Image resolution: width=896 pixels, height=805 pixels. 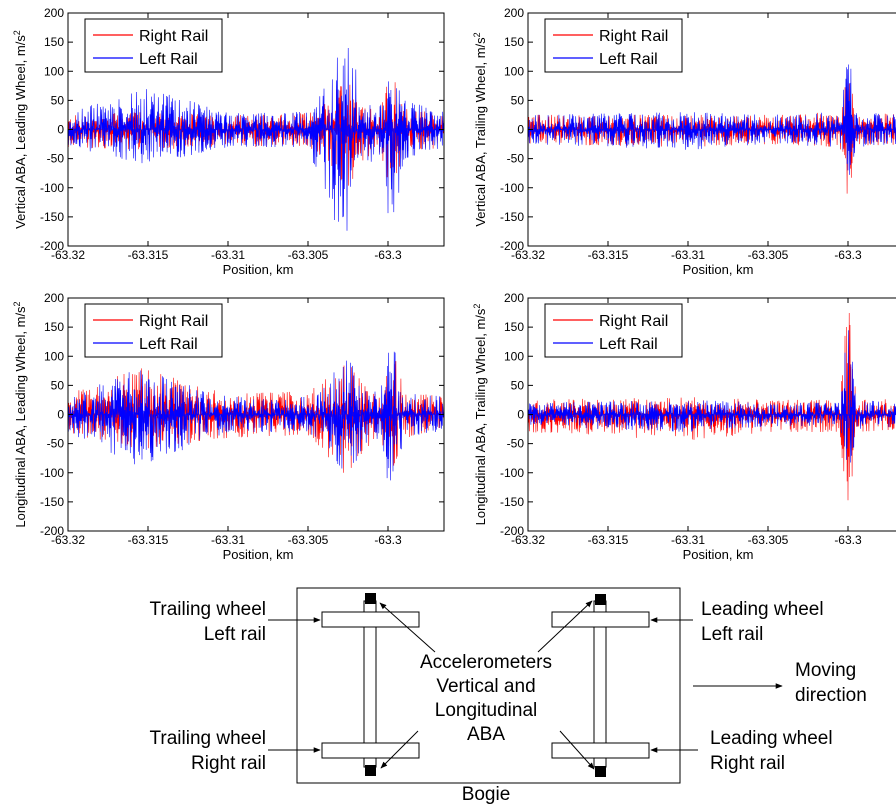 What do you see at coordinates (235, 634) in the screenshot?
I see `label-trailing-left-2: Left rail` at bounding box center [235, 634].